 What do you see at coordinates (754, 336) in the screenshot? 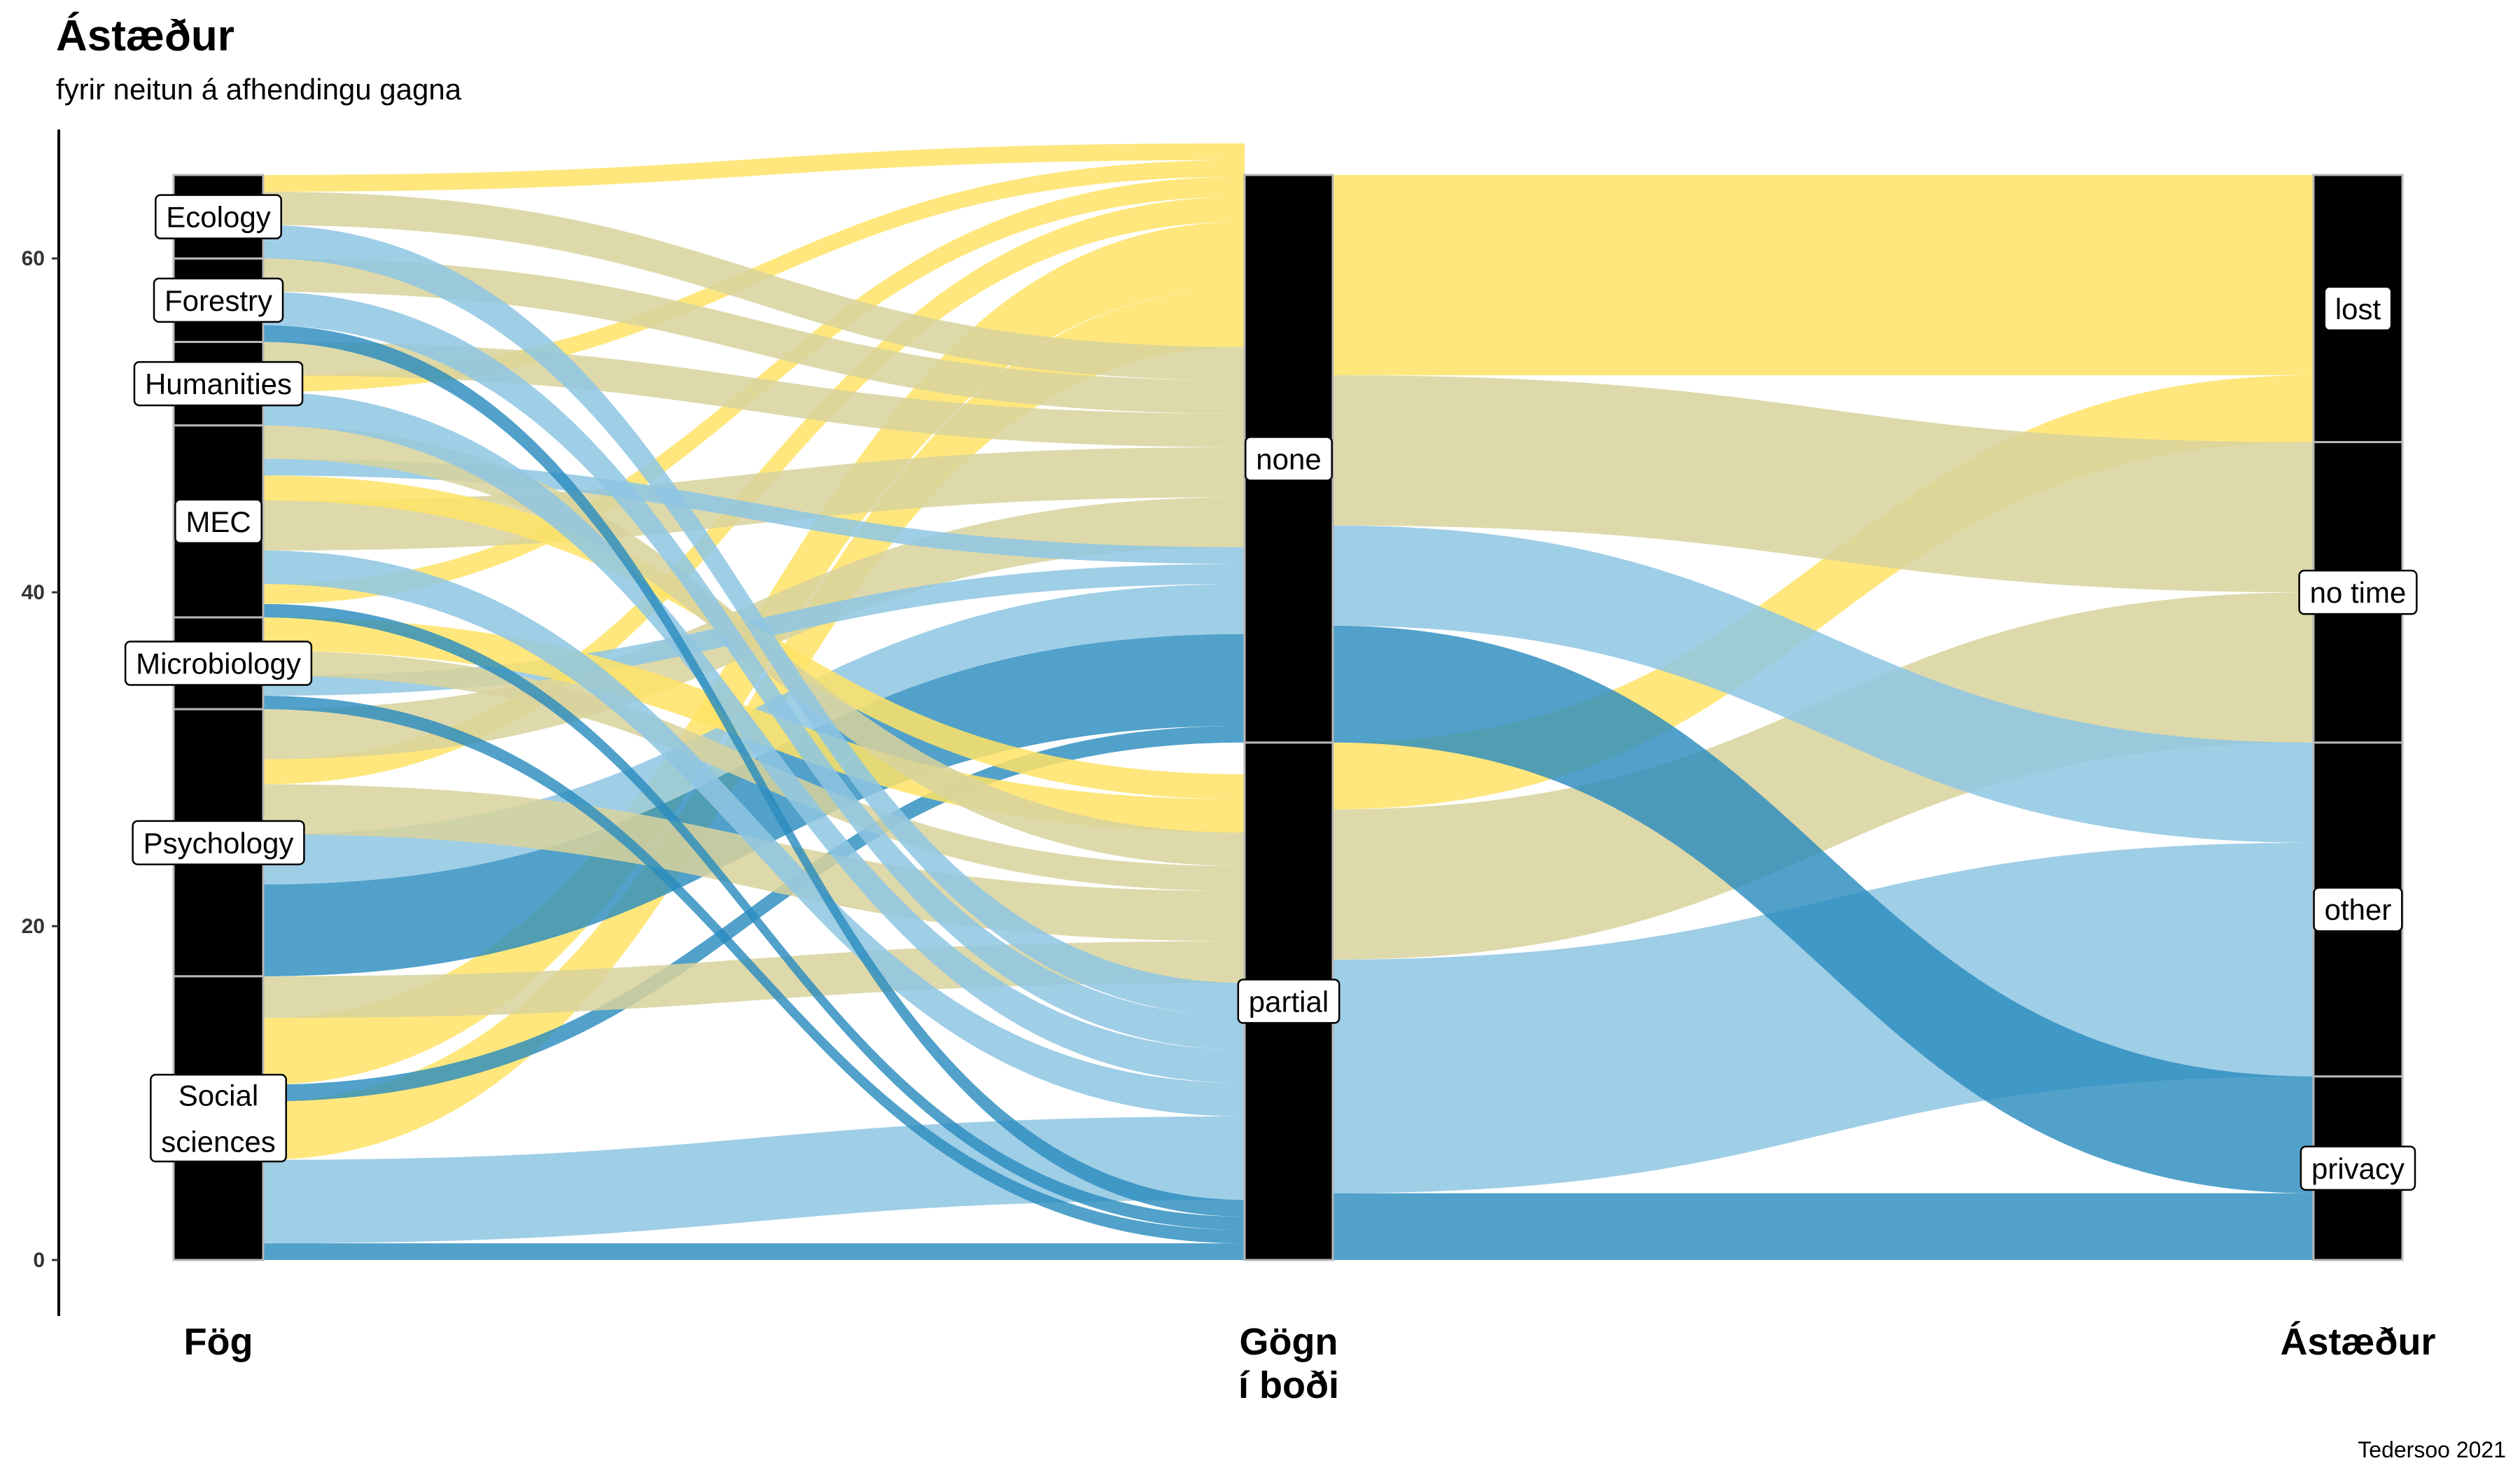
I see `flow-forestry-to-none` at bounding box center [754, 336].